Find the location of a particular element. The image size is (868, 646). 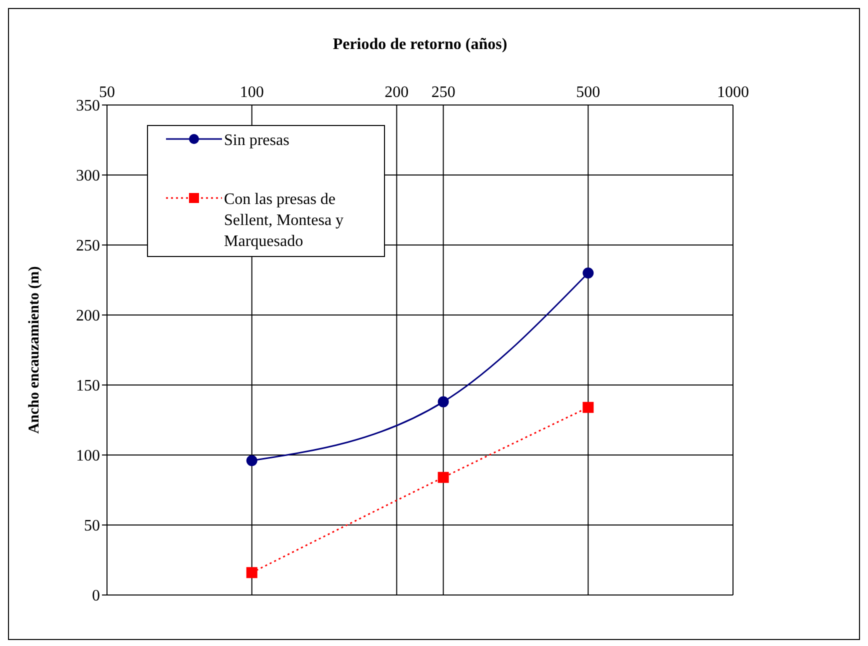

y-tick-label: 100 is located at coordinates (88, 456).